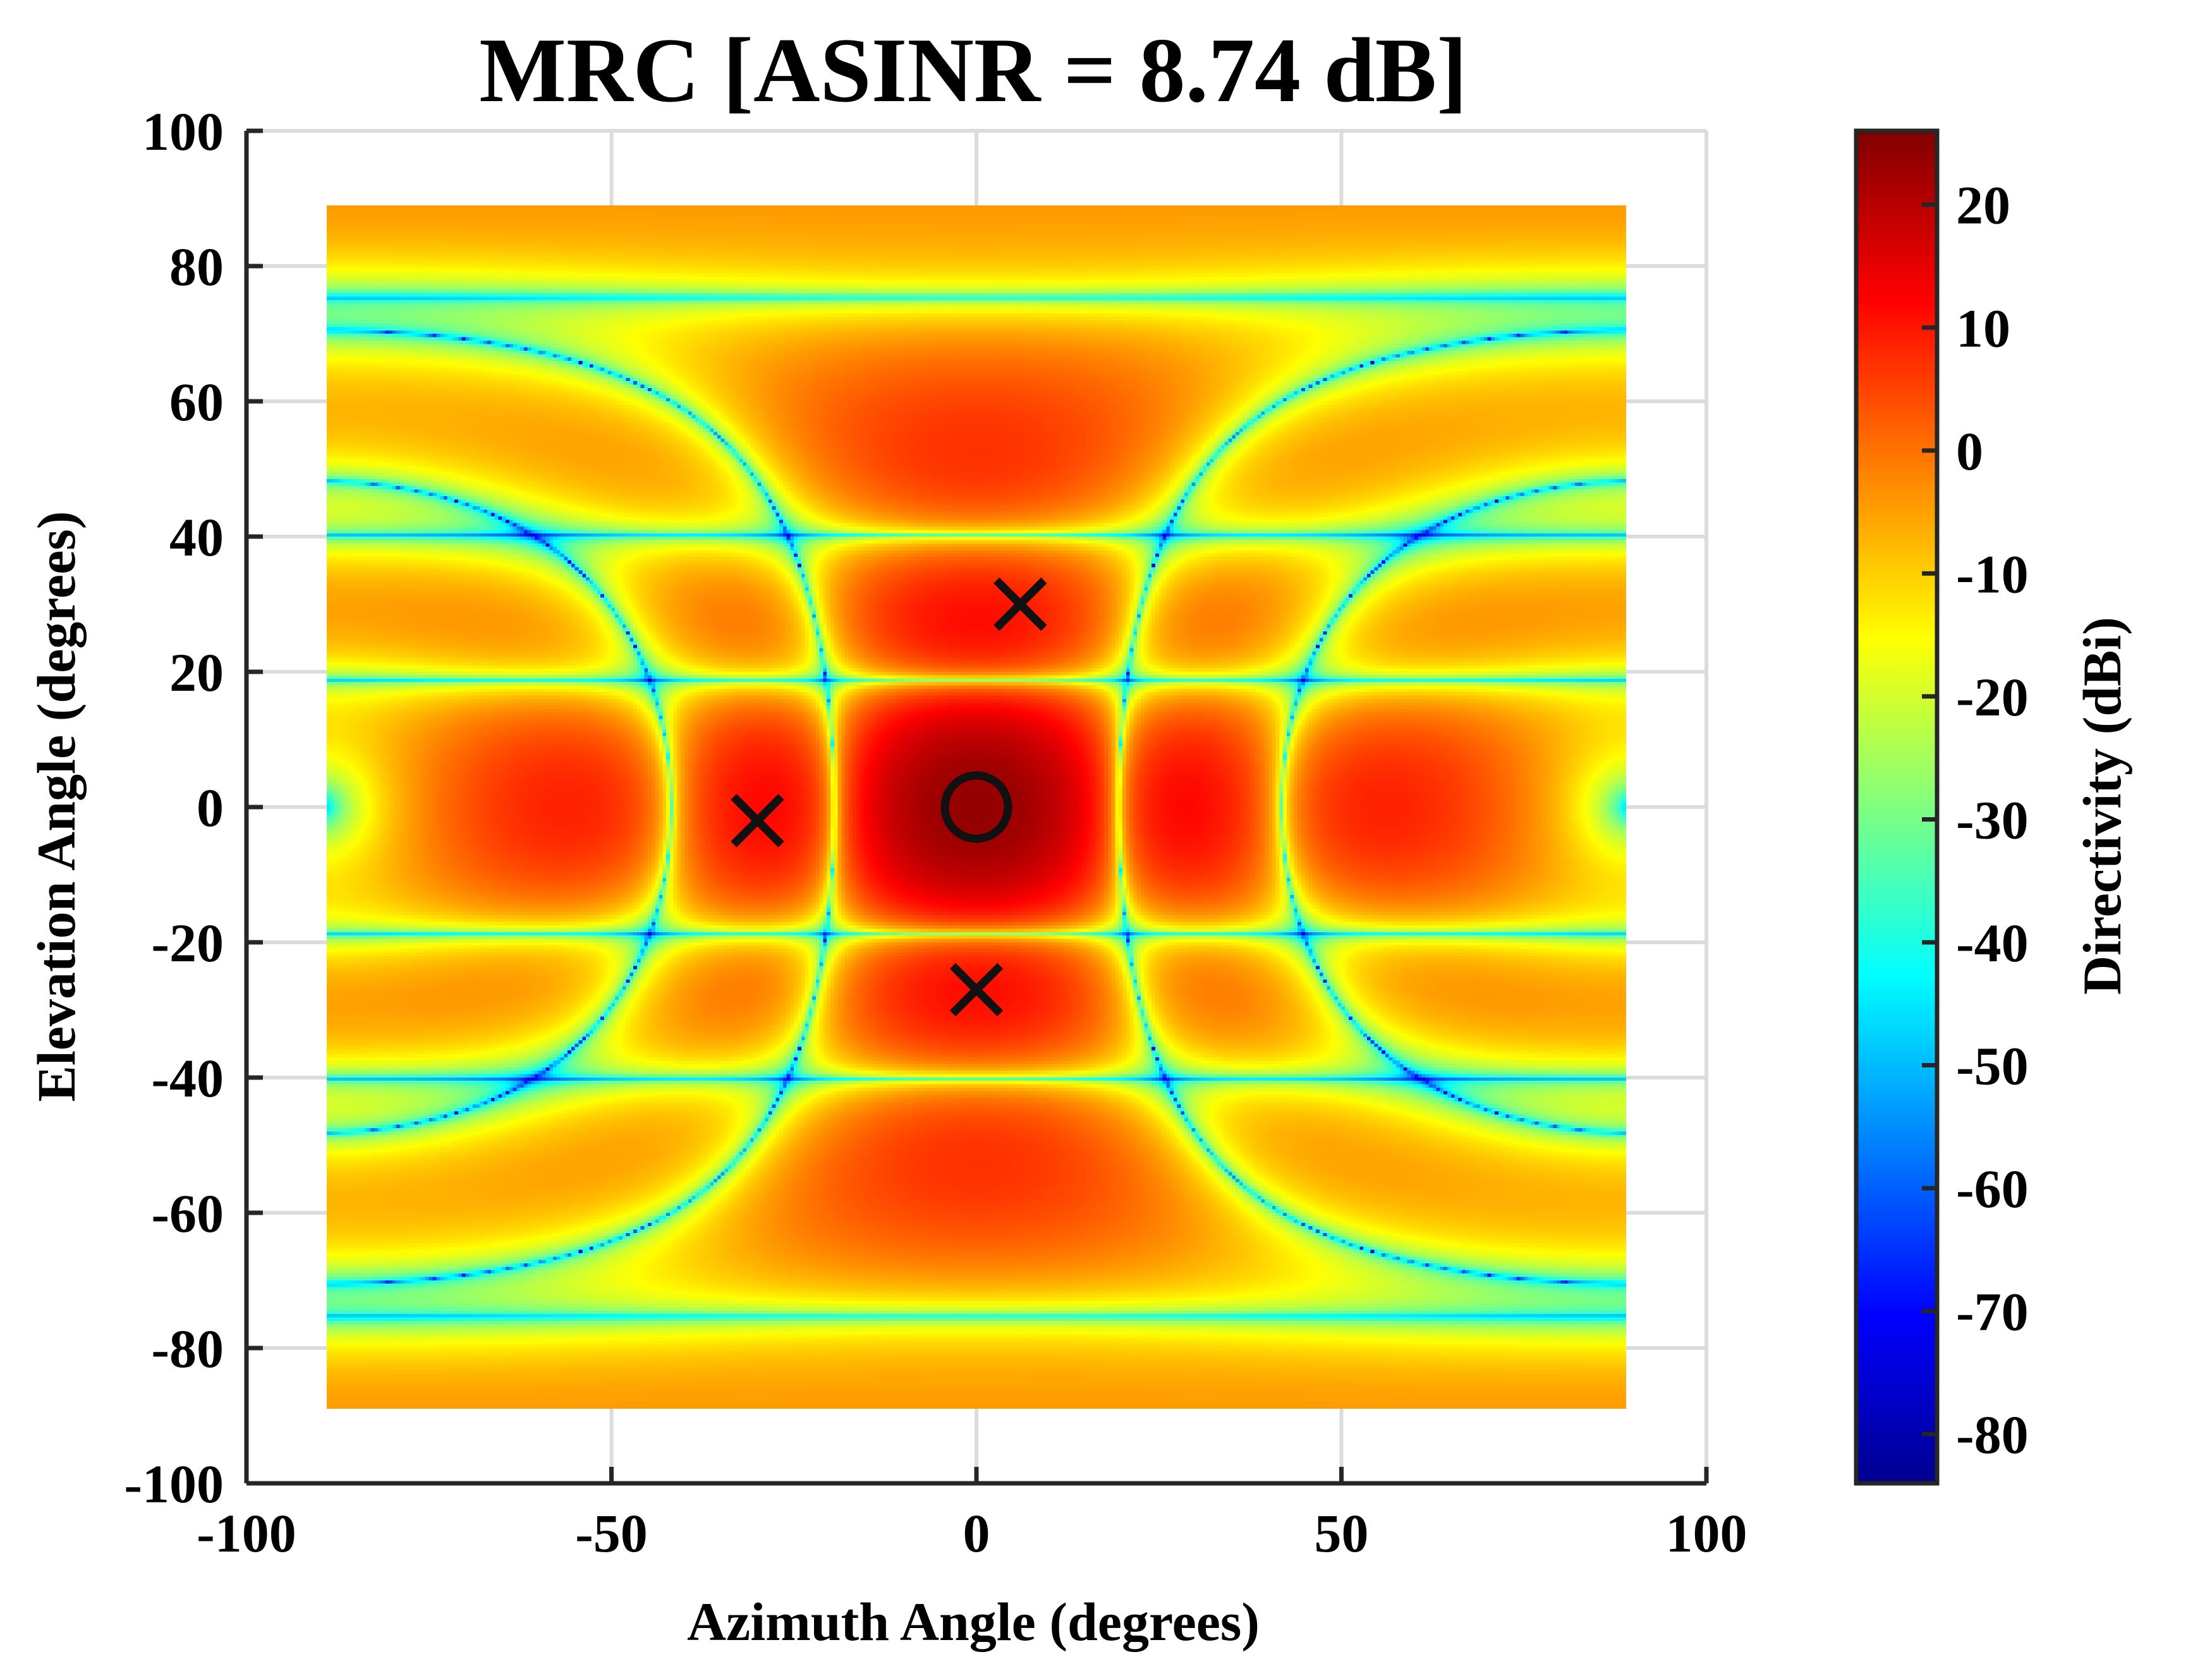 The width and height of the screenshot is (2212, 1659). I want to click on y-tick-label: -100, so click(174, 1484).